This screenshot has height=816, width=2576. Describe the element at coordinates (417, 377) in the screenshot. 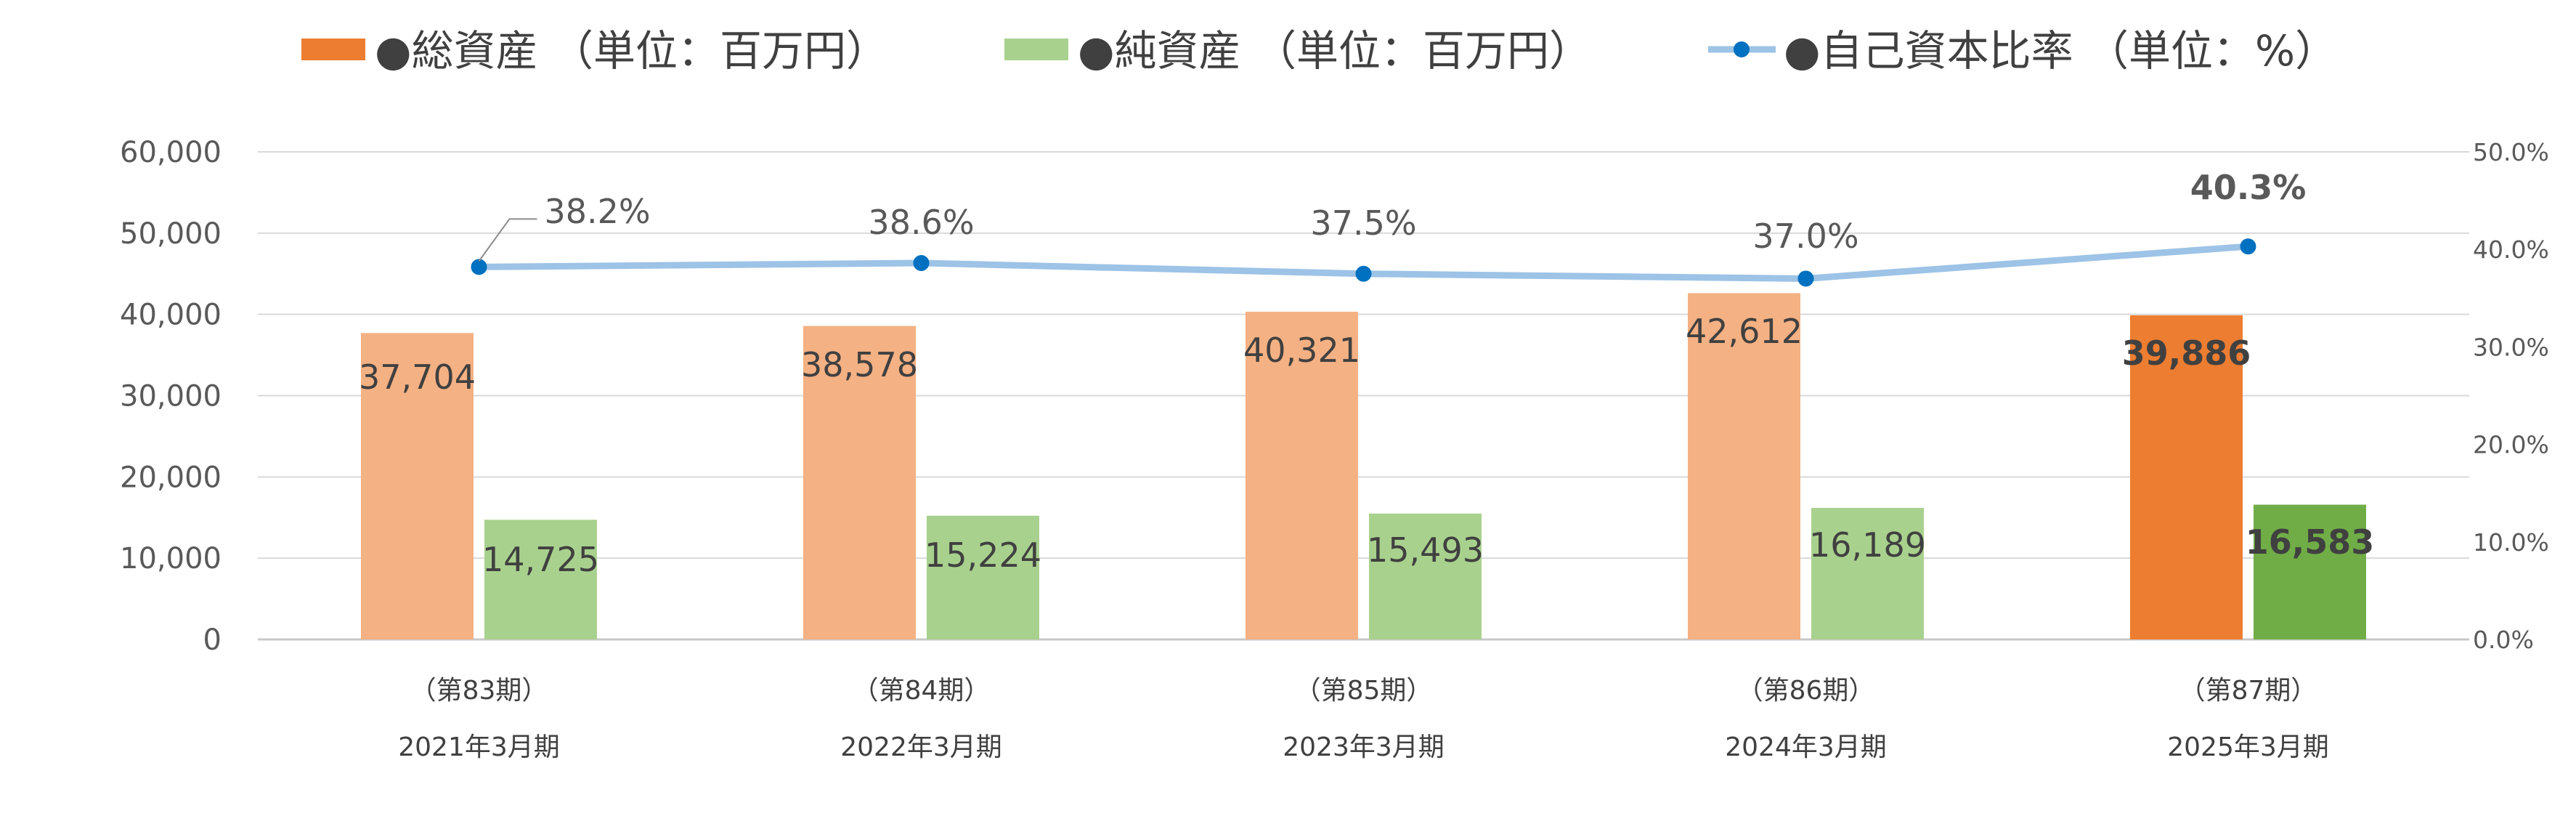

I see `total-assets-label: 37,704` at that location.